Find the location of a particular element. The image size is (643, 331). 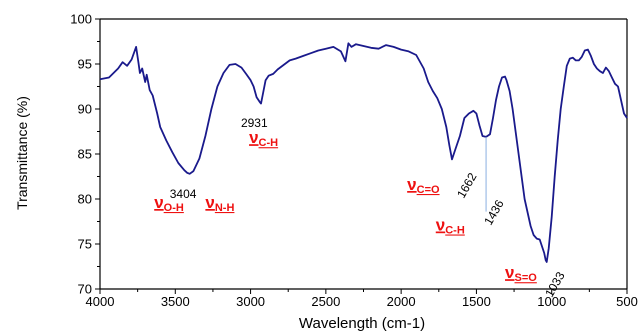

y-axis-label: Transmittance (%) is located at coordinates (22, 153).